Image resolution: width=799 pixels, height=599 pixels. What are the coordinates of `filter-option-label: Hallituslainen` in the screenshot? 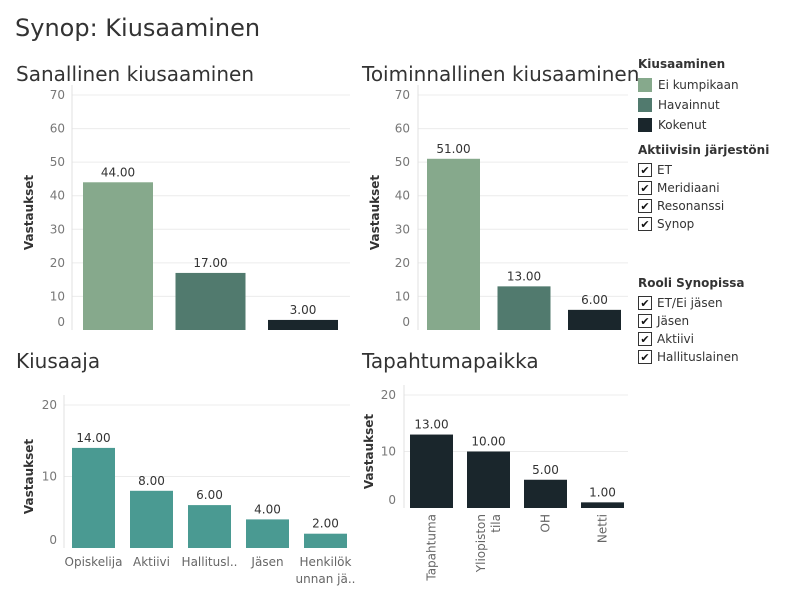 It's located at (698, 357).